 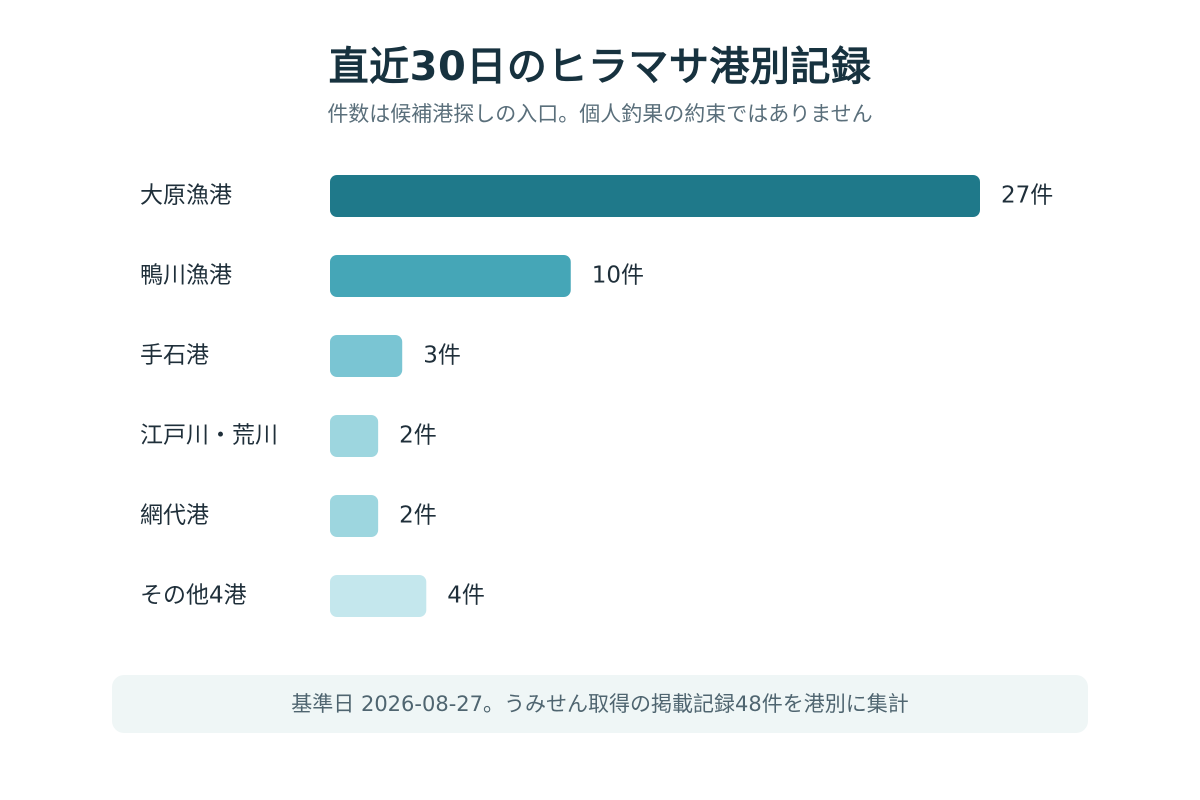 I want to click on chart-subtitle: 件数は候補港探しの入口。個人釣果の約束ではありません, so click(x=600, y=114).